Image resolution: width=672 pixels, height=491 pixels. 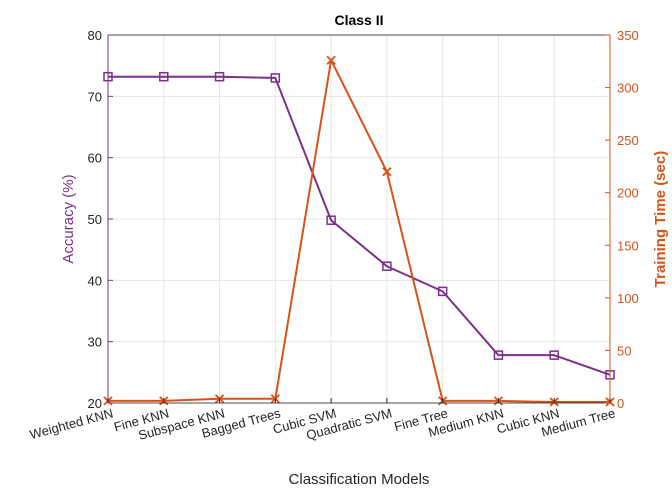 I want to click on y-tick-label-left: 40, so click(x=95, y=280).